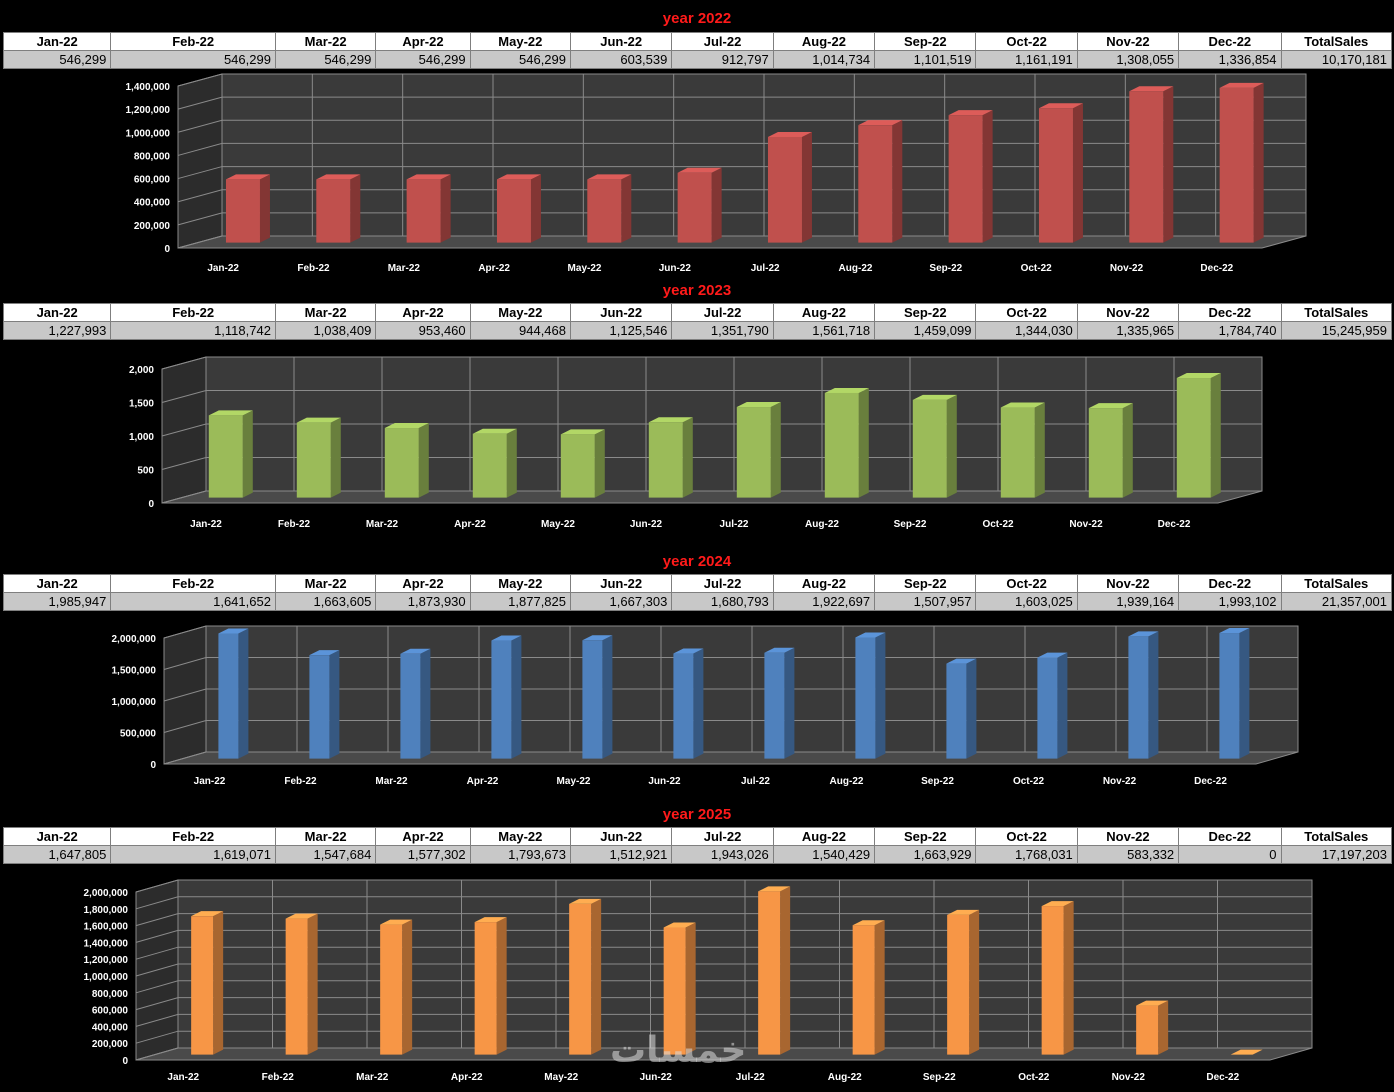 The width and height of the screenshot is (1394, 1092). Describe the element at coordinates (200, 161) in the screenshot. I see `chart-side-wall` at that location.